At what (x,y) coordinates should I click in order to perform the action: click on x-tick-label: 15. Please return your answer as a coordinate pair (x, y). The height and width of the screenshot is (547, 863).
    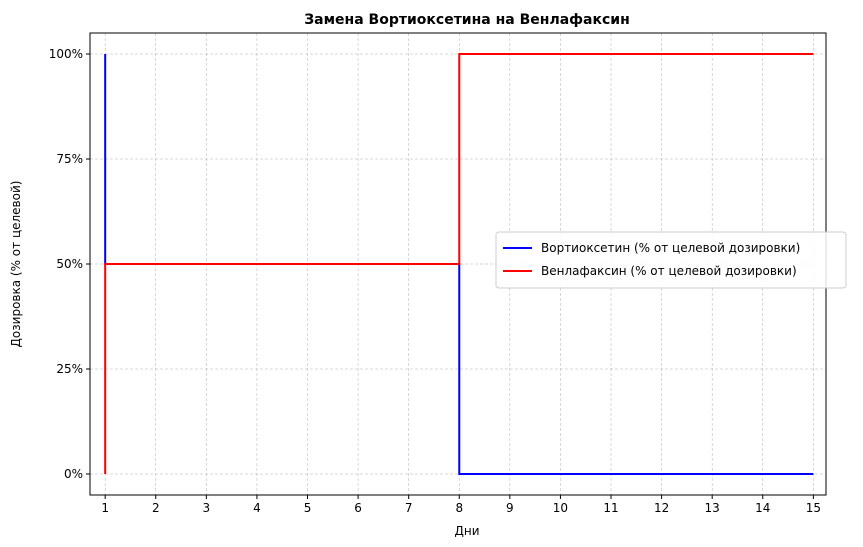
    Looking at the image, I should click on (813, 508).